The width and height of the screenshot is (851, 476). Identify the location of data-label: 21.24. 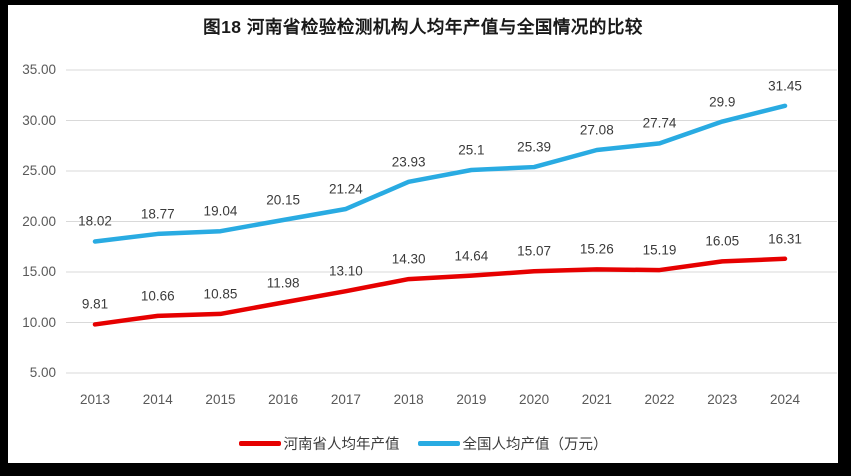
(346, 189).